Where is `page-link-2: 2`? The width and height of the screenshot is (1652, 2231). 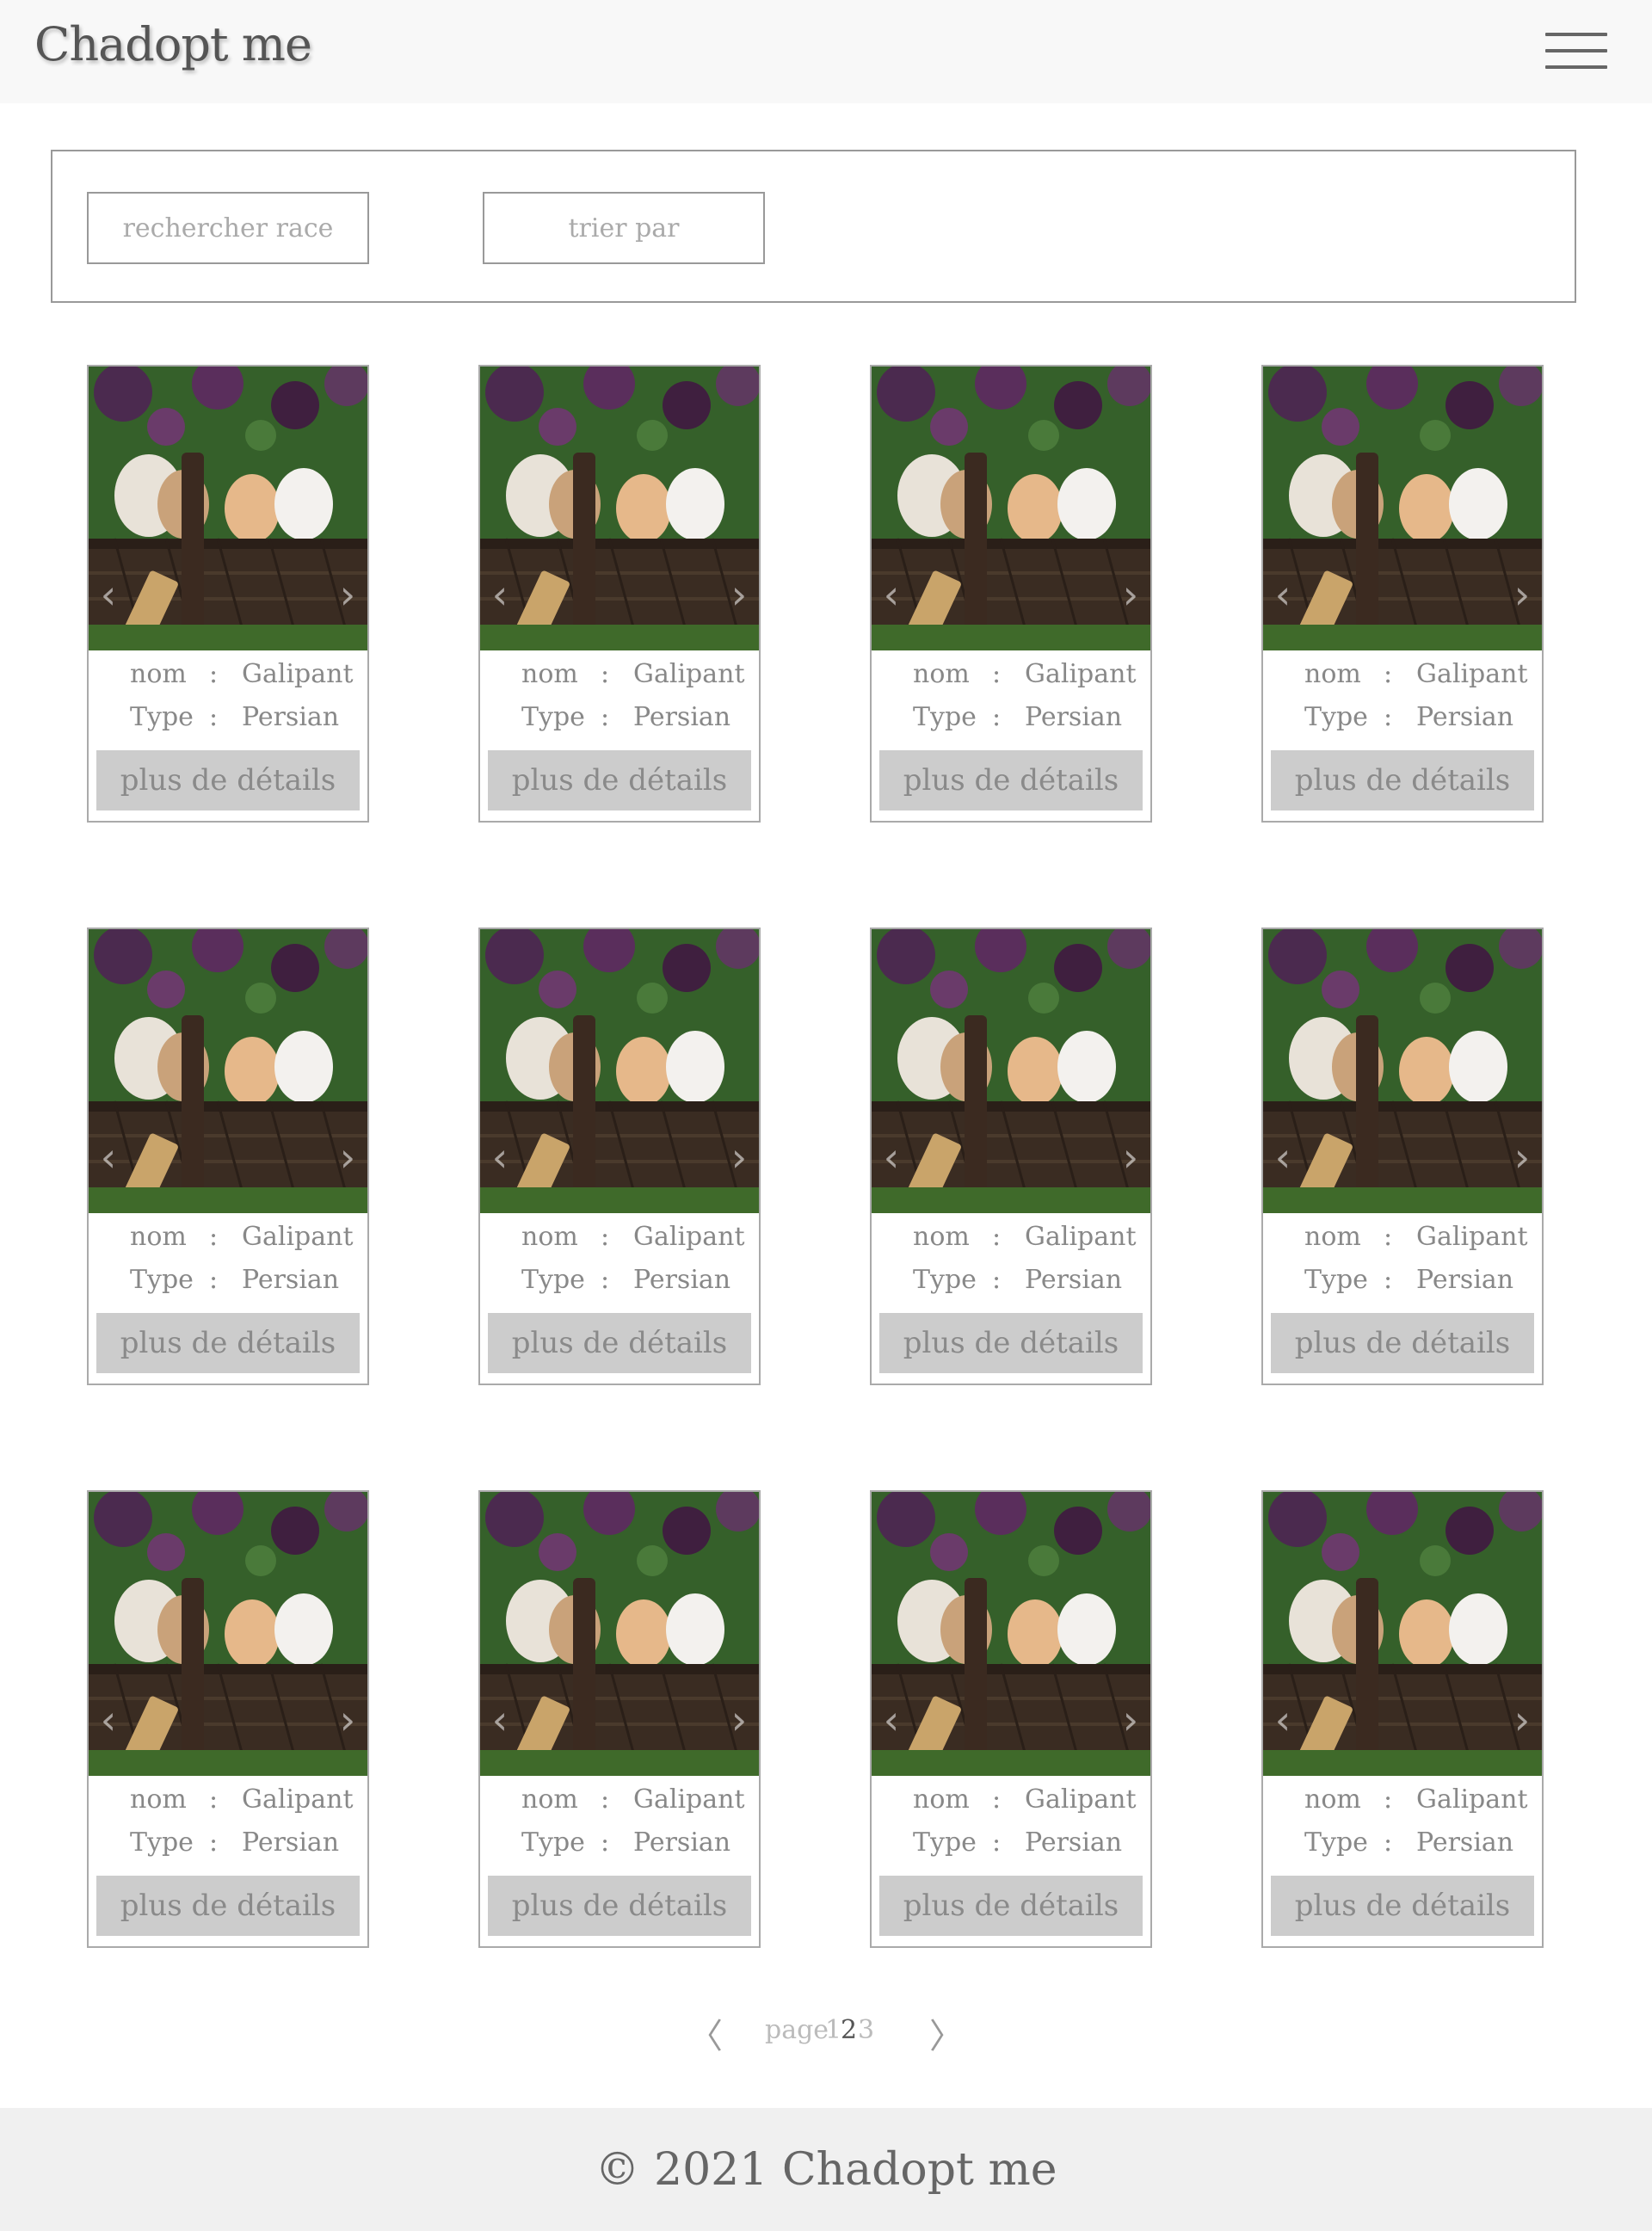 page-link-2: 2 is located at coordinates (849, 2030).